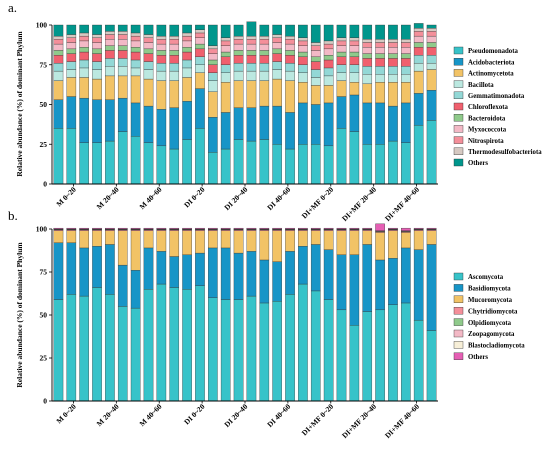  What do you see at coordinates (490, 300) in the screenshot?
I see `legend-label: Mucoromycota` at bounding box center [490, 300].